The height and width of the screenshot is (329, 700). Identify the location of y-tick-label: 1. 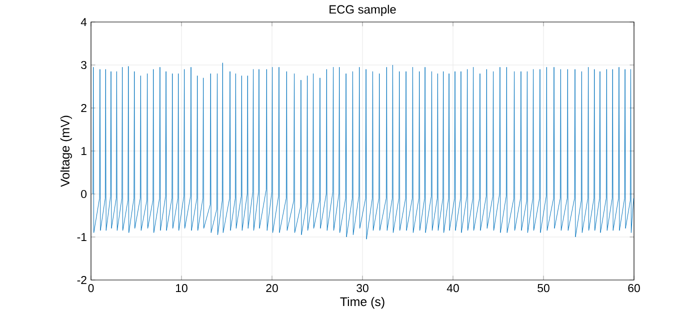
(83, 151).